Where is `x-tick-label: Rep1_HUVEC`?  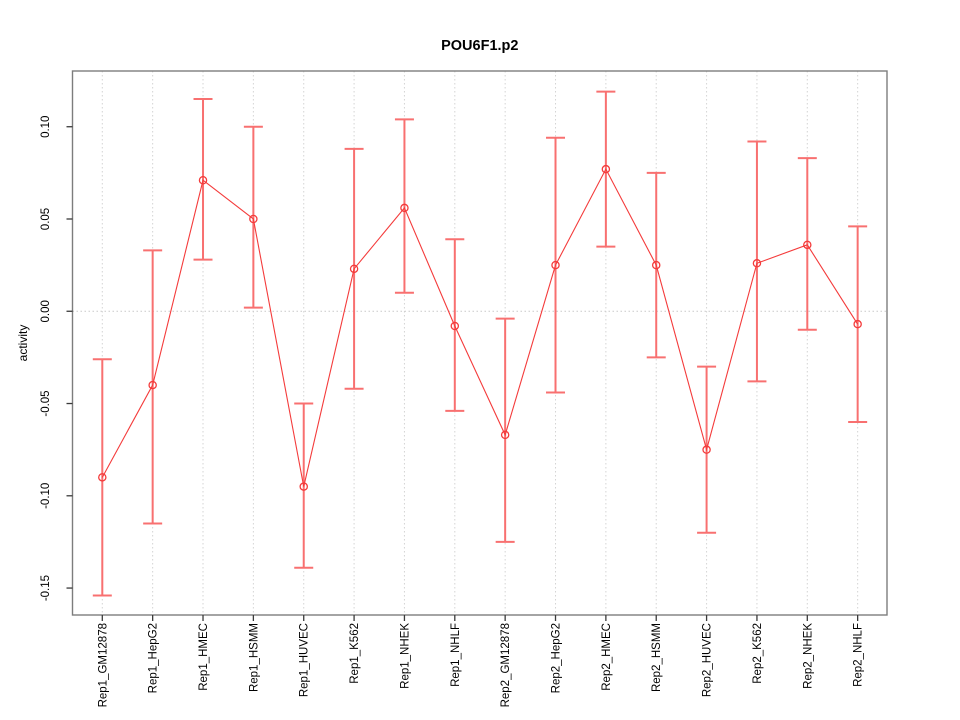 x-tick-label: Rep1_HUVEC is located at coordinates (305, 660).